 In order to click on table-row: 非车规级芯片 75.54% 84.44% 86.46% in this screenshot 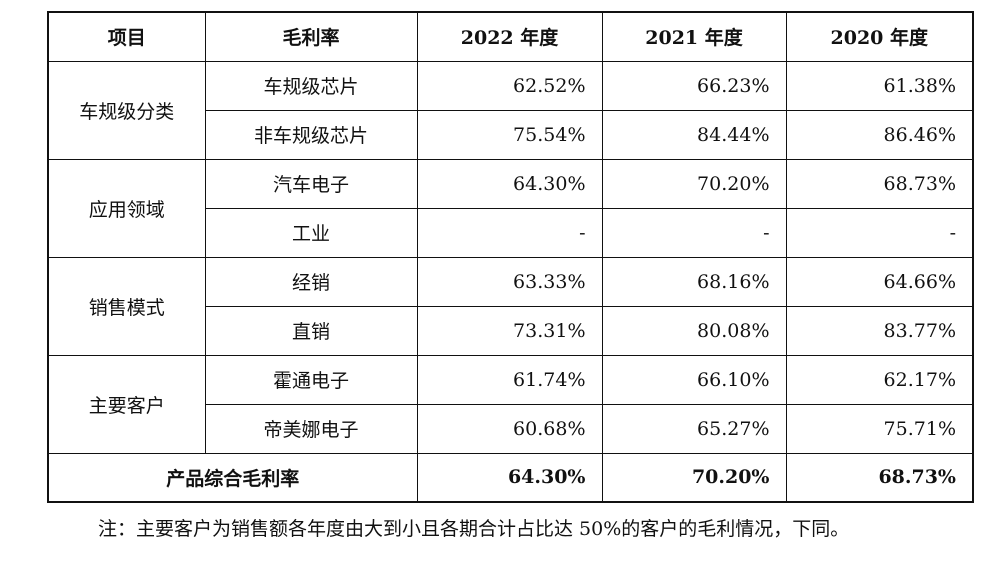, I will do `click(511, 134)`.